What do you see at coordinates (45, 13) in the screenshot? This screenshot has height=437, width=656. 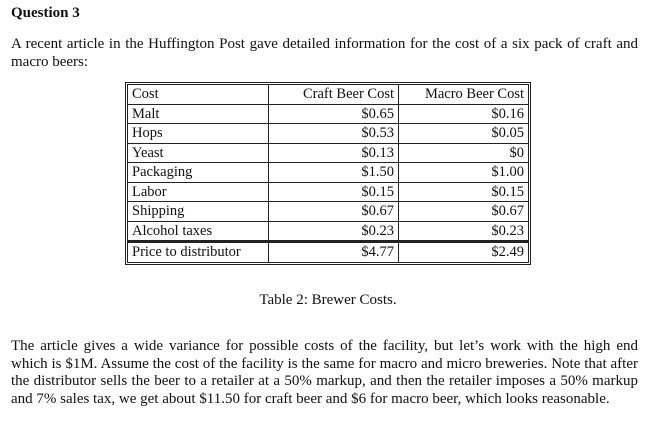 I see `question-title: Question 3` at bounding box center [45, 13].